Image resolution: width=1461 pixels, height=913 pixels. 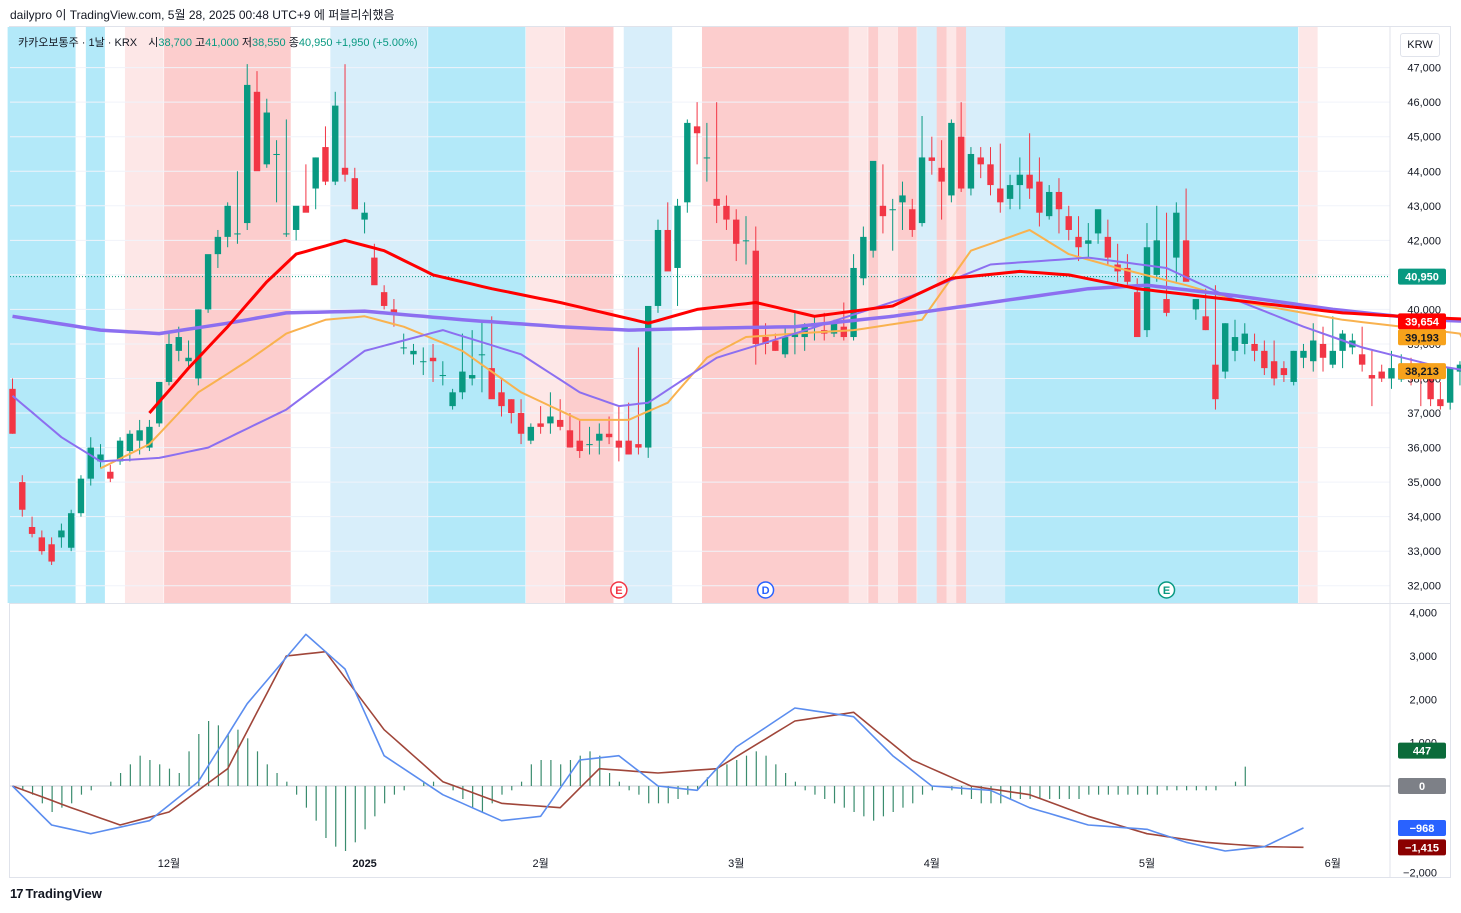 I want to click on event-label: E, so click(x=618, y=591).